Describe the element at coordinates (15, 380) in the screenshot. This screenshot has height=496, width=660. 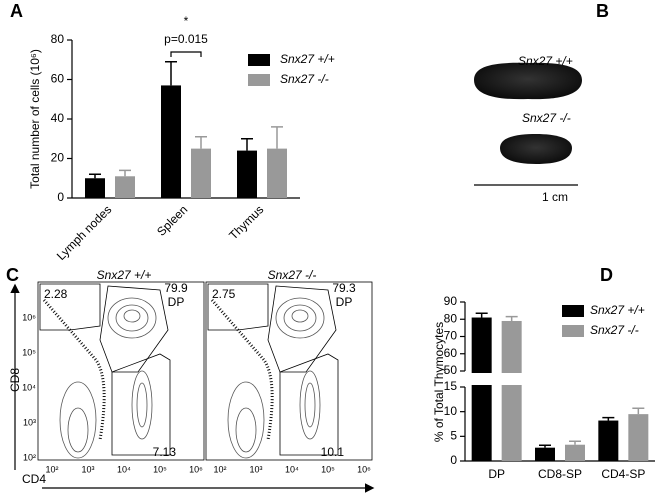
I see `y-axis-label: CD8` at that location.